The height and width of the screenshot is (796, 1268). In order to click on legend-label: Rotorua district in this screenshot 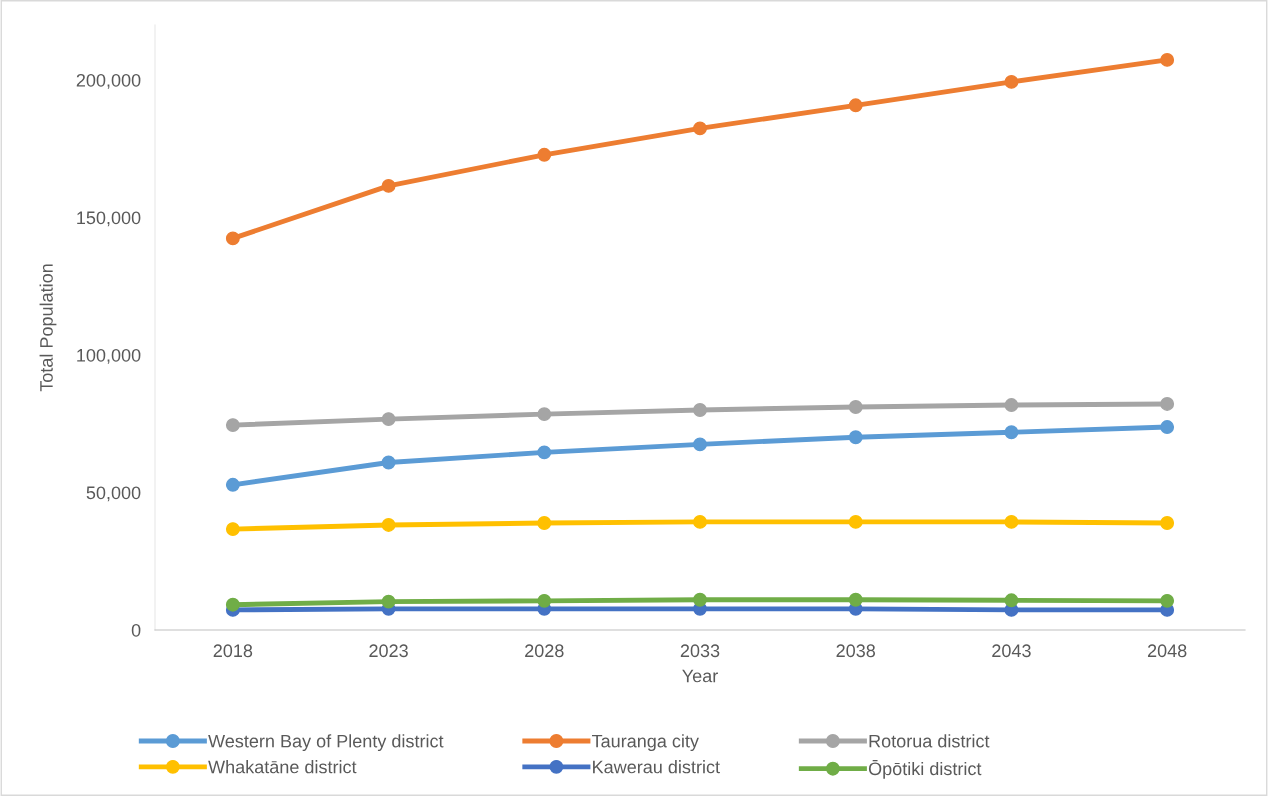, I will do `click(929, 741)`.